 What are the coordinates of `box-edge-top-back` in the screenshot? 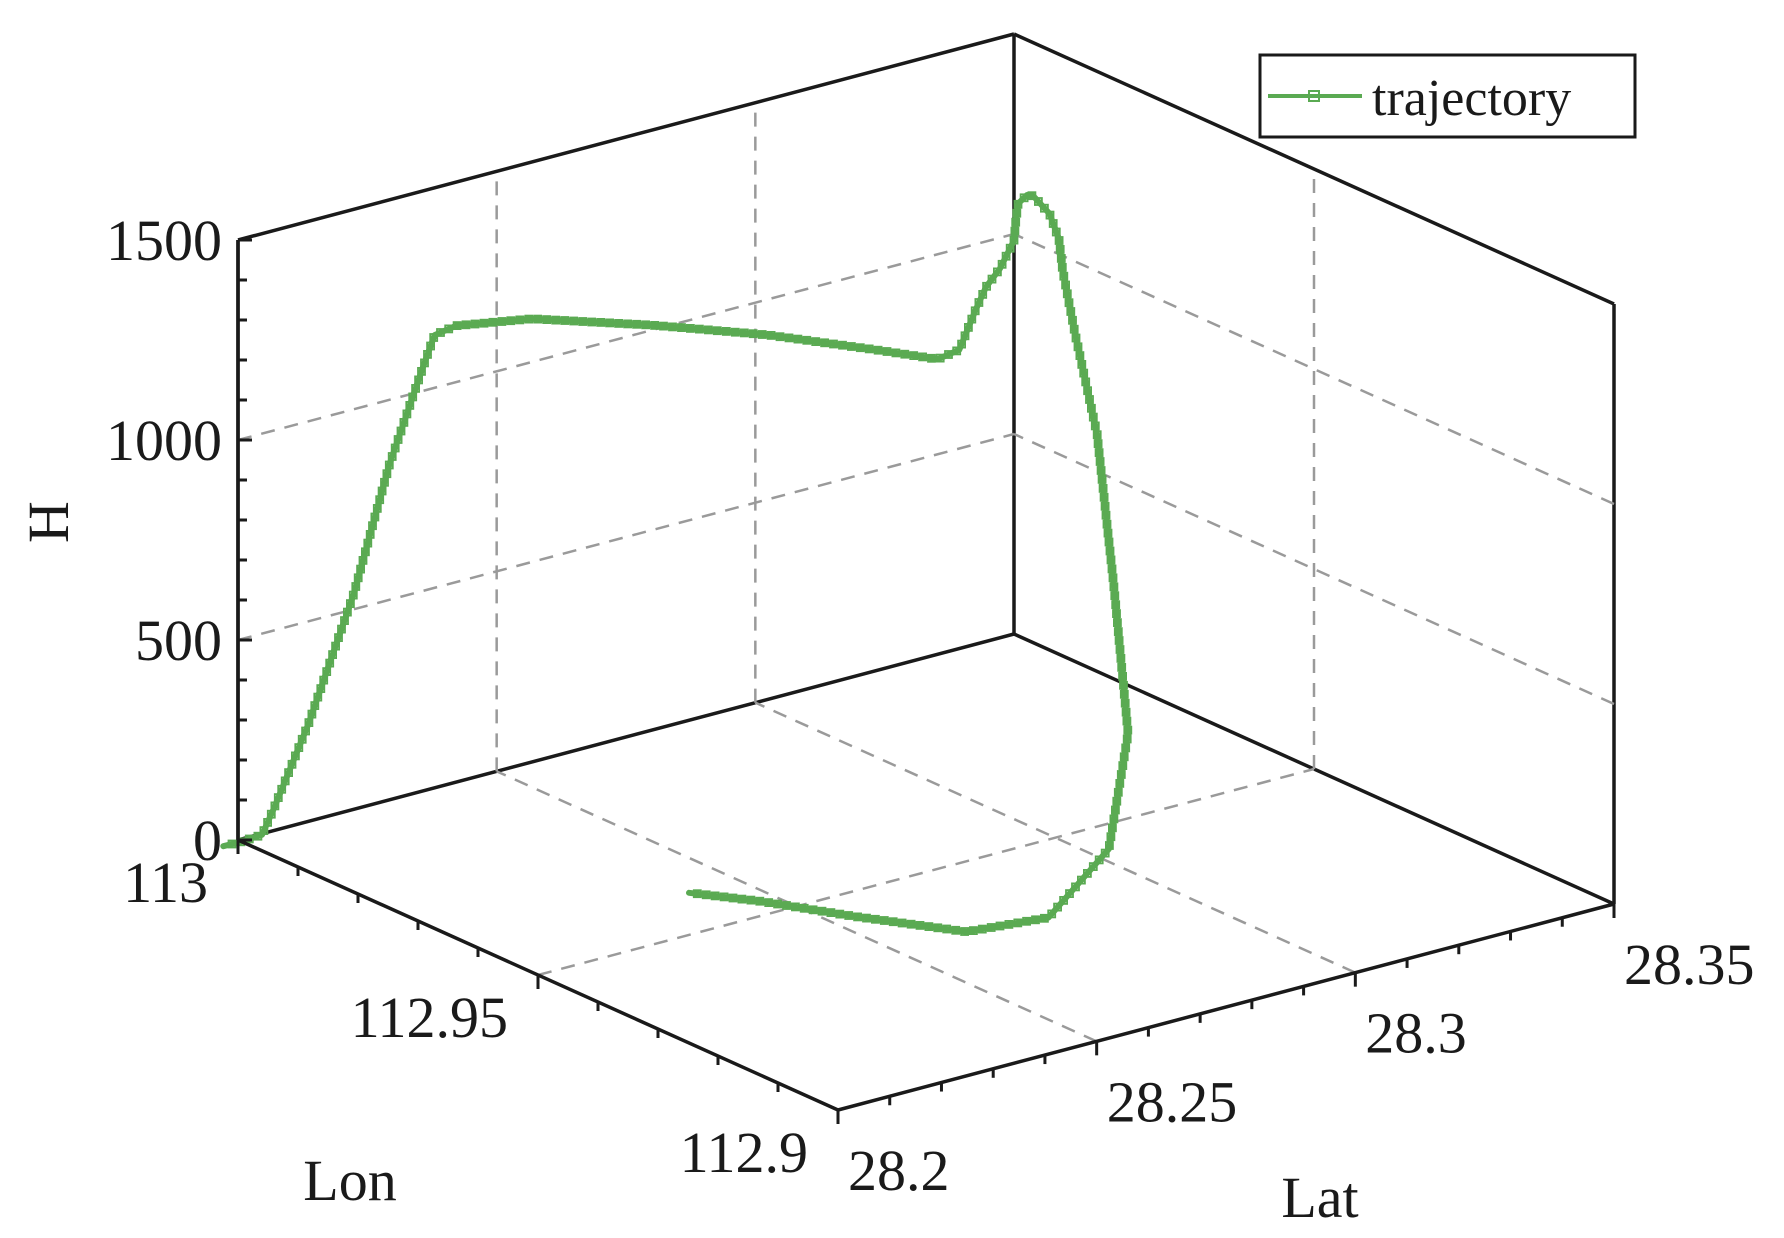 It's located at (626, 137).